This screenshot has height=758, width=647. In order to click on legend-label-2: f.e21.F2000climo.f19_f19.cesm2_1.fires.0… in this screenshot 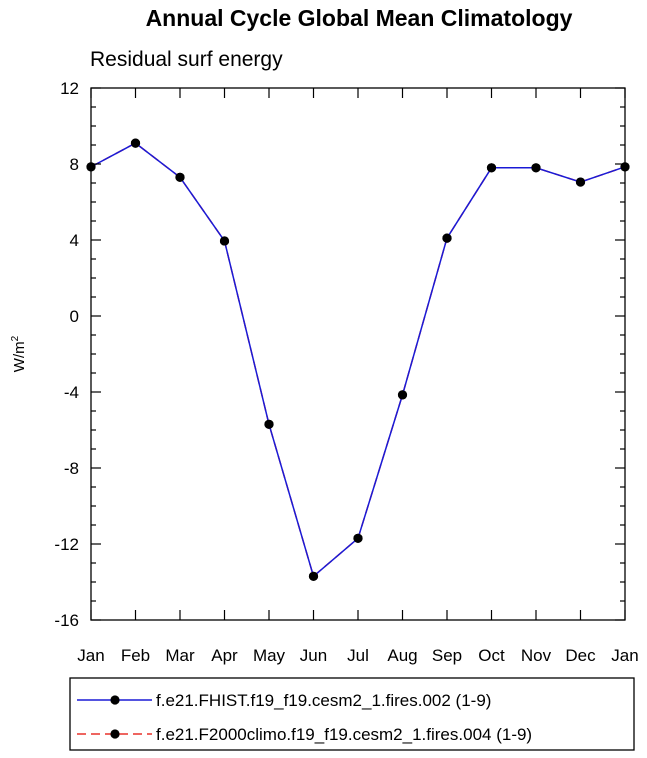, I will do `click(344, 734)`.